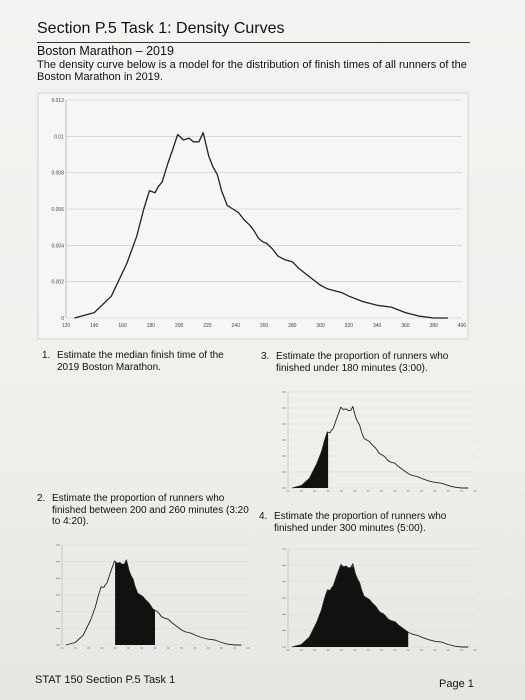 The height and width of the screenshot is (700, 525). Describe the element at coordinates (292, 326) in the screenshot. I see `x-tick-label: 280` at that location.